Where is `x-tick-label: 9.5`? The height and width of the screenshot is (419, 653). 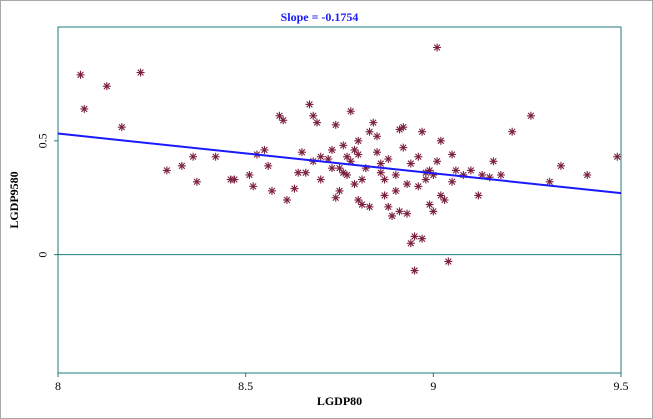
x-tick-label: 9.5 is located at coordinates (621, 386).